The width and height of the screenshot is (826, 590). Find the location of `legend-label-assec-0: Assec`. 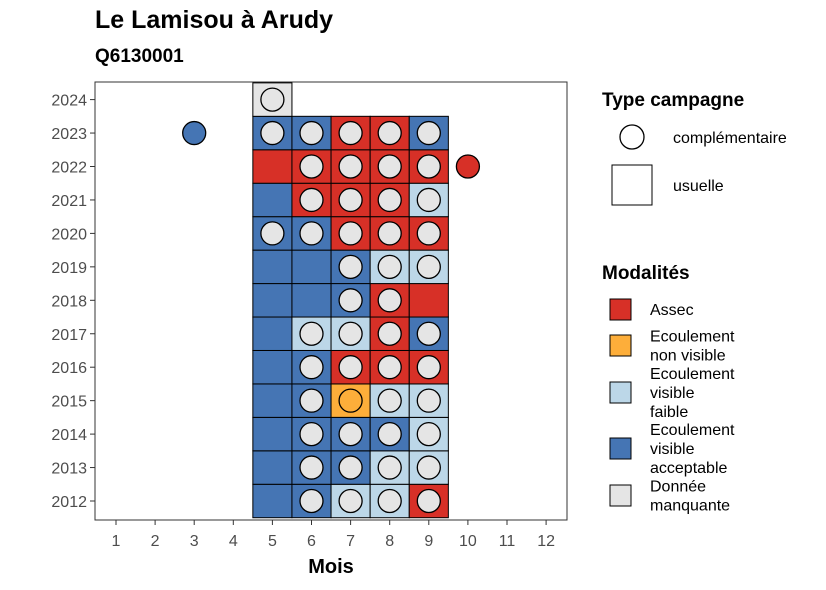

legend-label-assec-0: Assec is located at coordinates (672, 310).